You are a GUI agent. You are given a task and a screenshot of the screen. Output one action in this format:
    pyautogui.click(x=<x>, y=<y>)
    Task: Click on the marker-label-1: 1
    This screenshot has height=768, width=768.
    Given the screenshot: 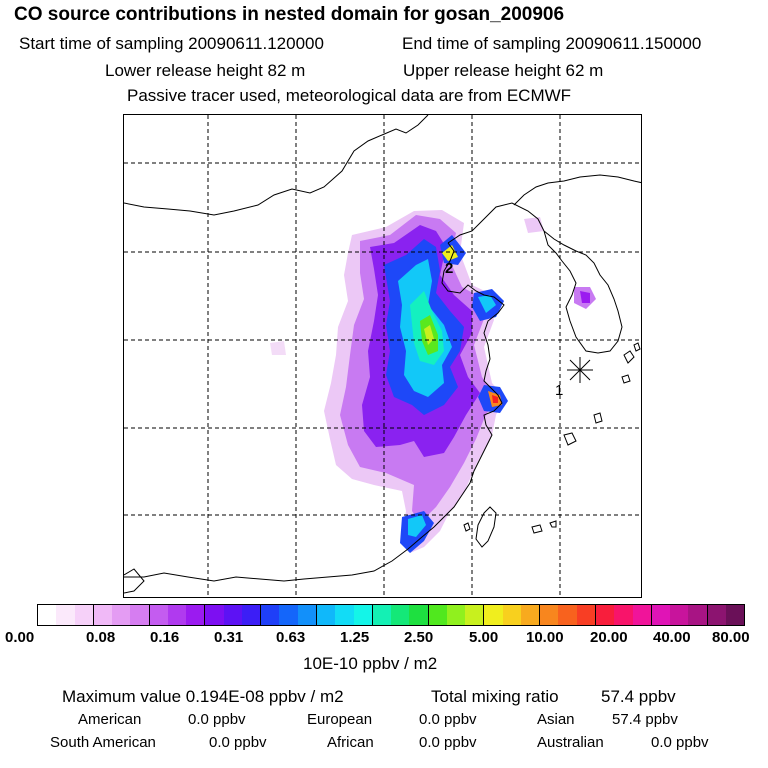 What is the action you would take?
    pyautogui.click(x=559, y=390)
    